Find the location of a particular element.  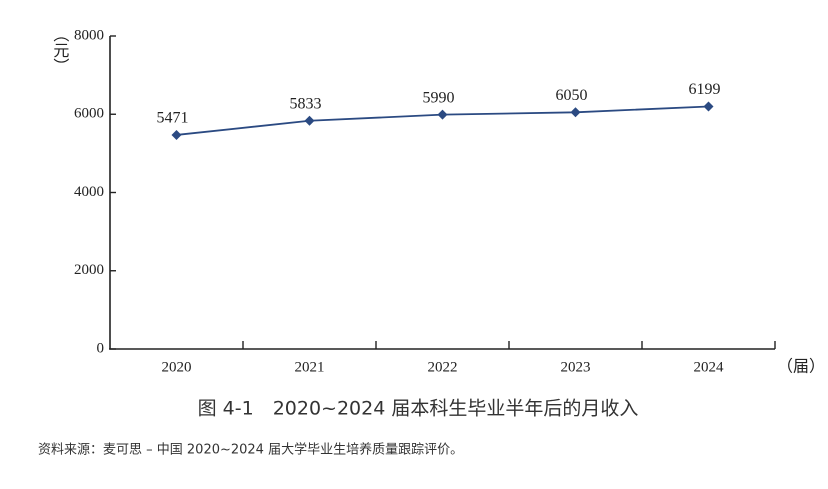

data-label: 5471 is located at coordinates (173, 118).